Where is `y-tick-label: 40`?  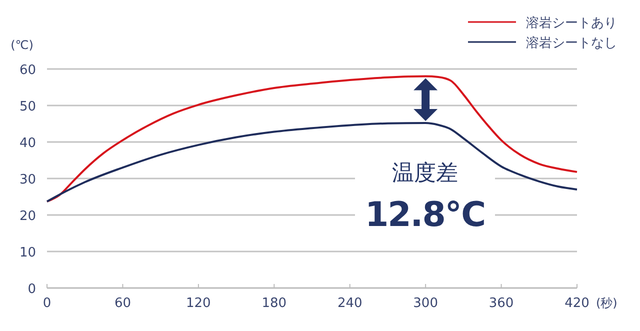 y-tick-label: 40 is located at coordinates (27, 143).